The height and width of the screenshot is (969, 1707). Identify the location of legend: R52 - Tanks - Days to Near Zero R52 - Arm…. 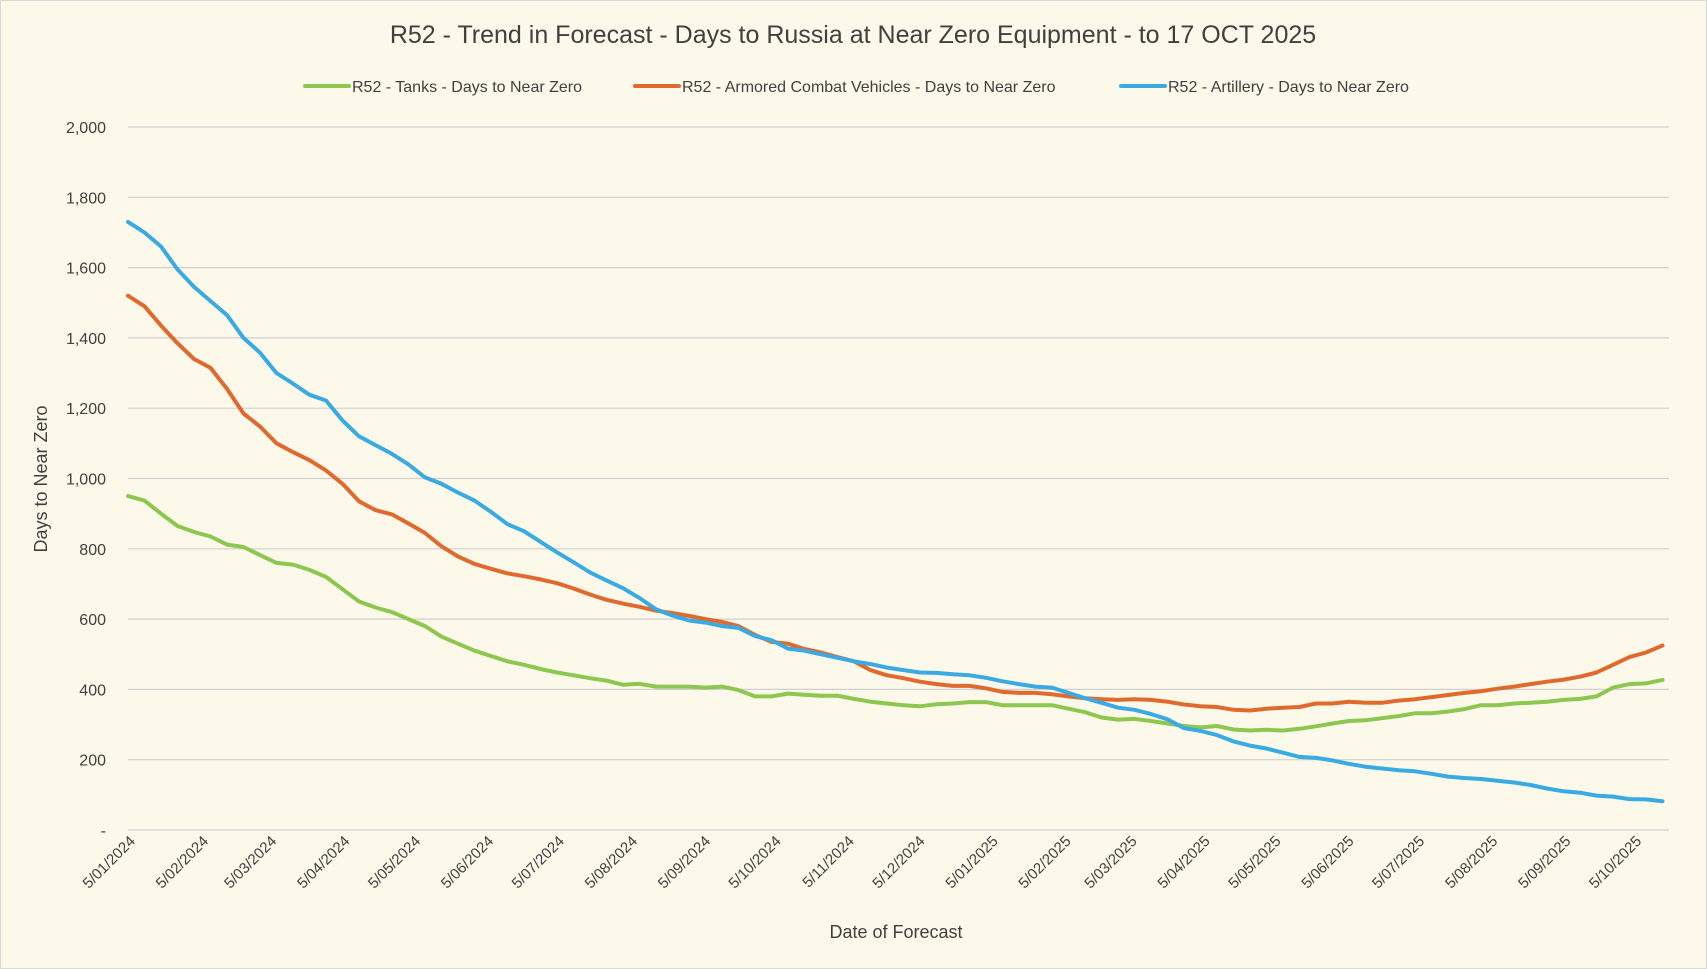
(856, 87).